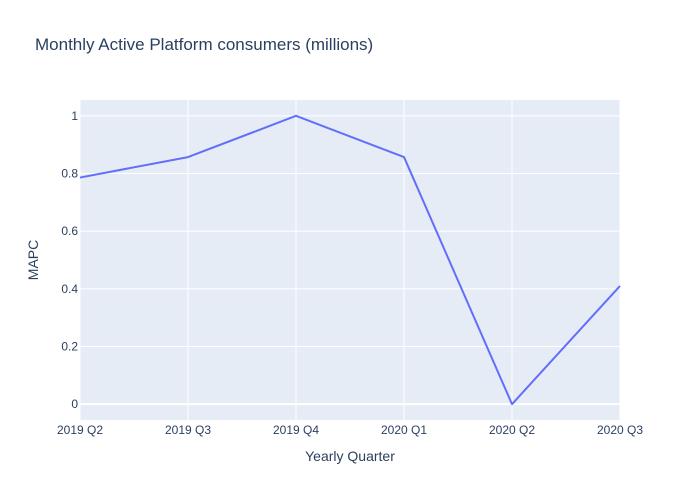 This screenshot has height=500, width=700. What do you see at coordinates (69, 289) in the screenshot?
I see `y-tick-label: 0.4` at bounding box center [69, 289].